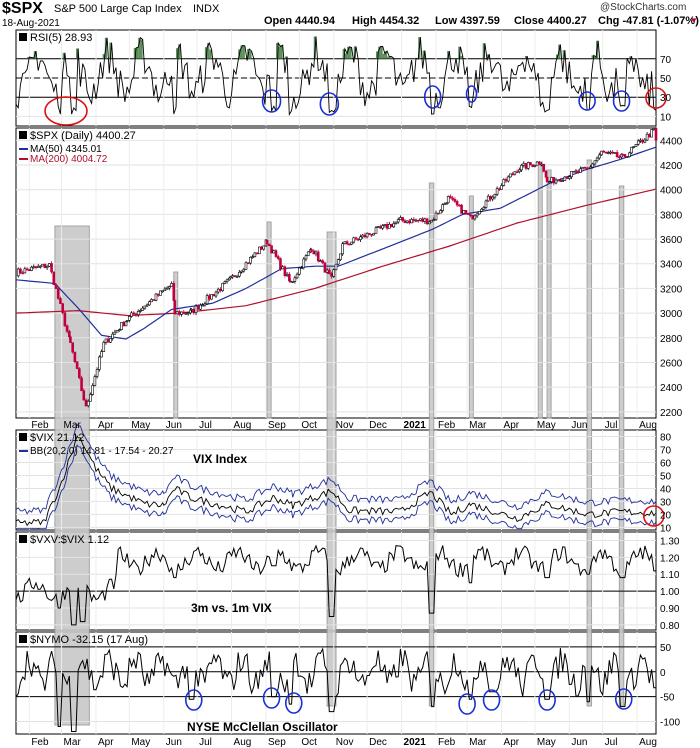 The image size is (700, 748). Describe the element at coordinates (666, 450) in the screenshot. I see `y-tick-label: 70` at that location.